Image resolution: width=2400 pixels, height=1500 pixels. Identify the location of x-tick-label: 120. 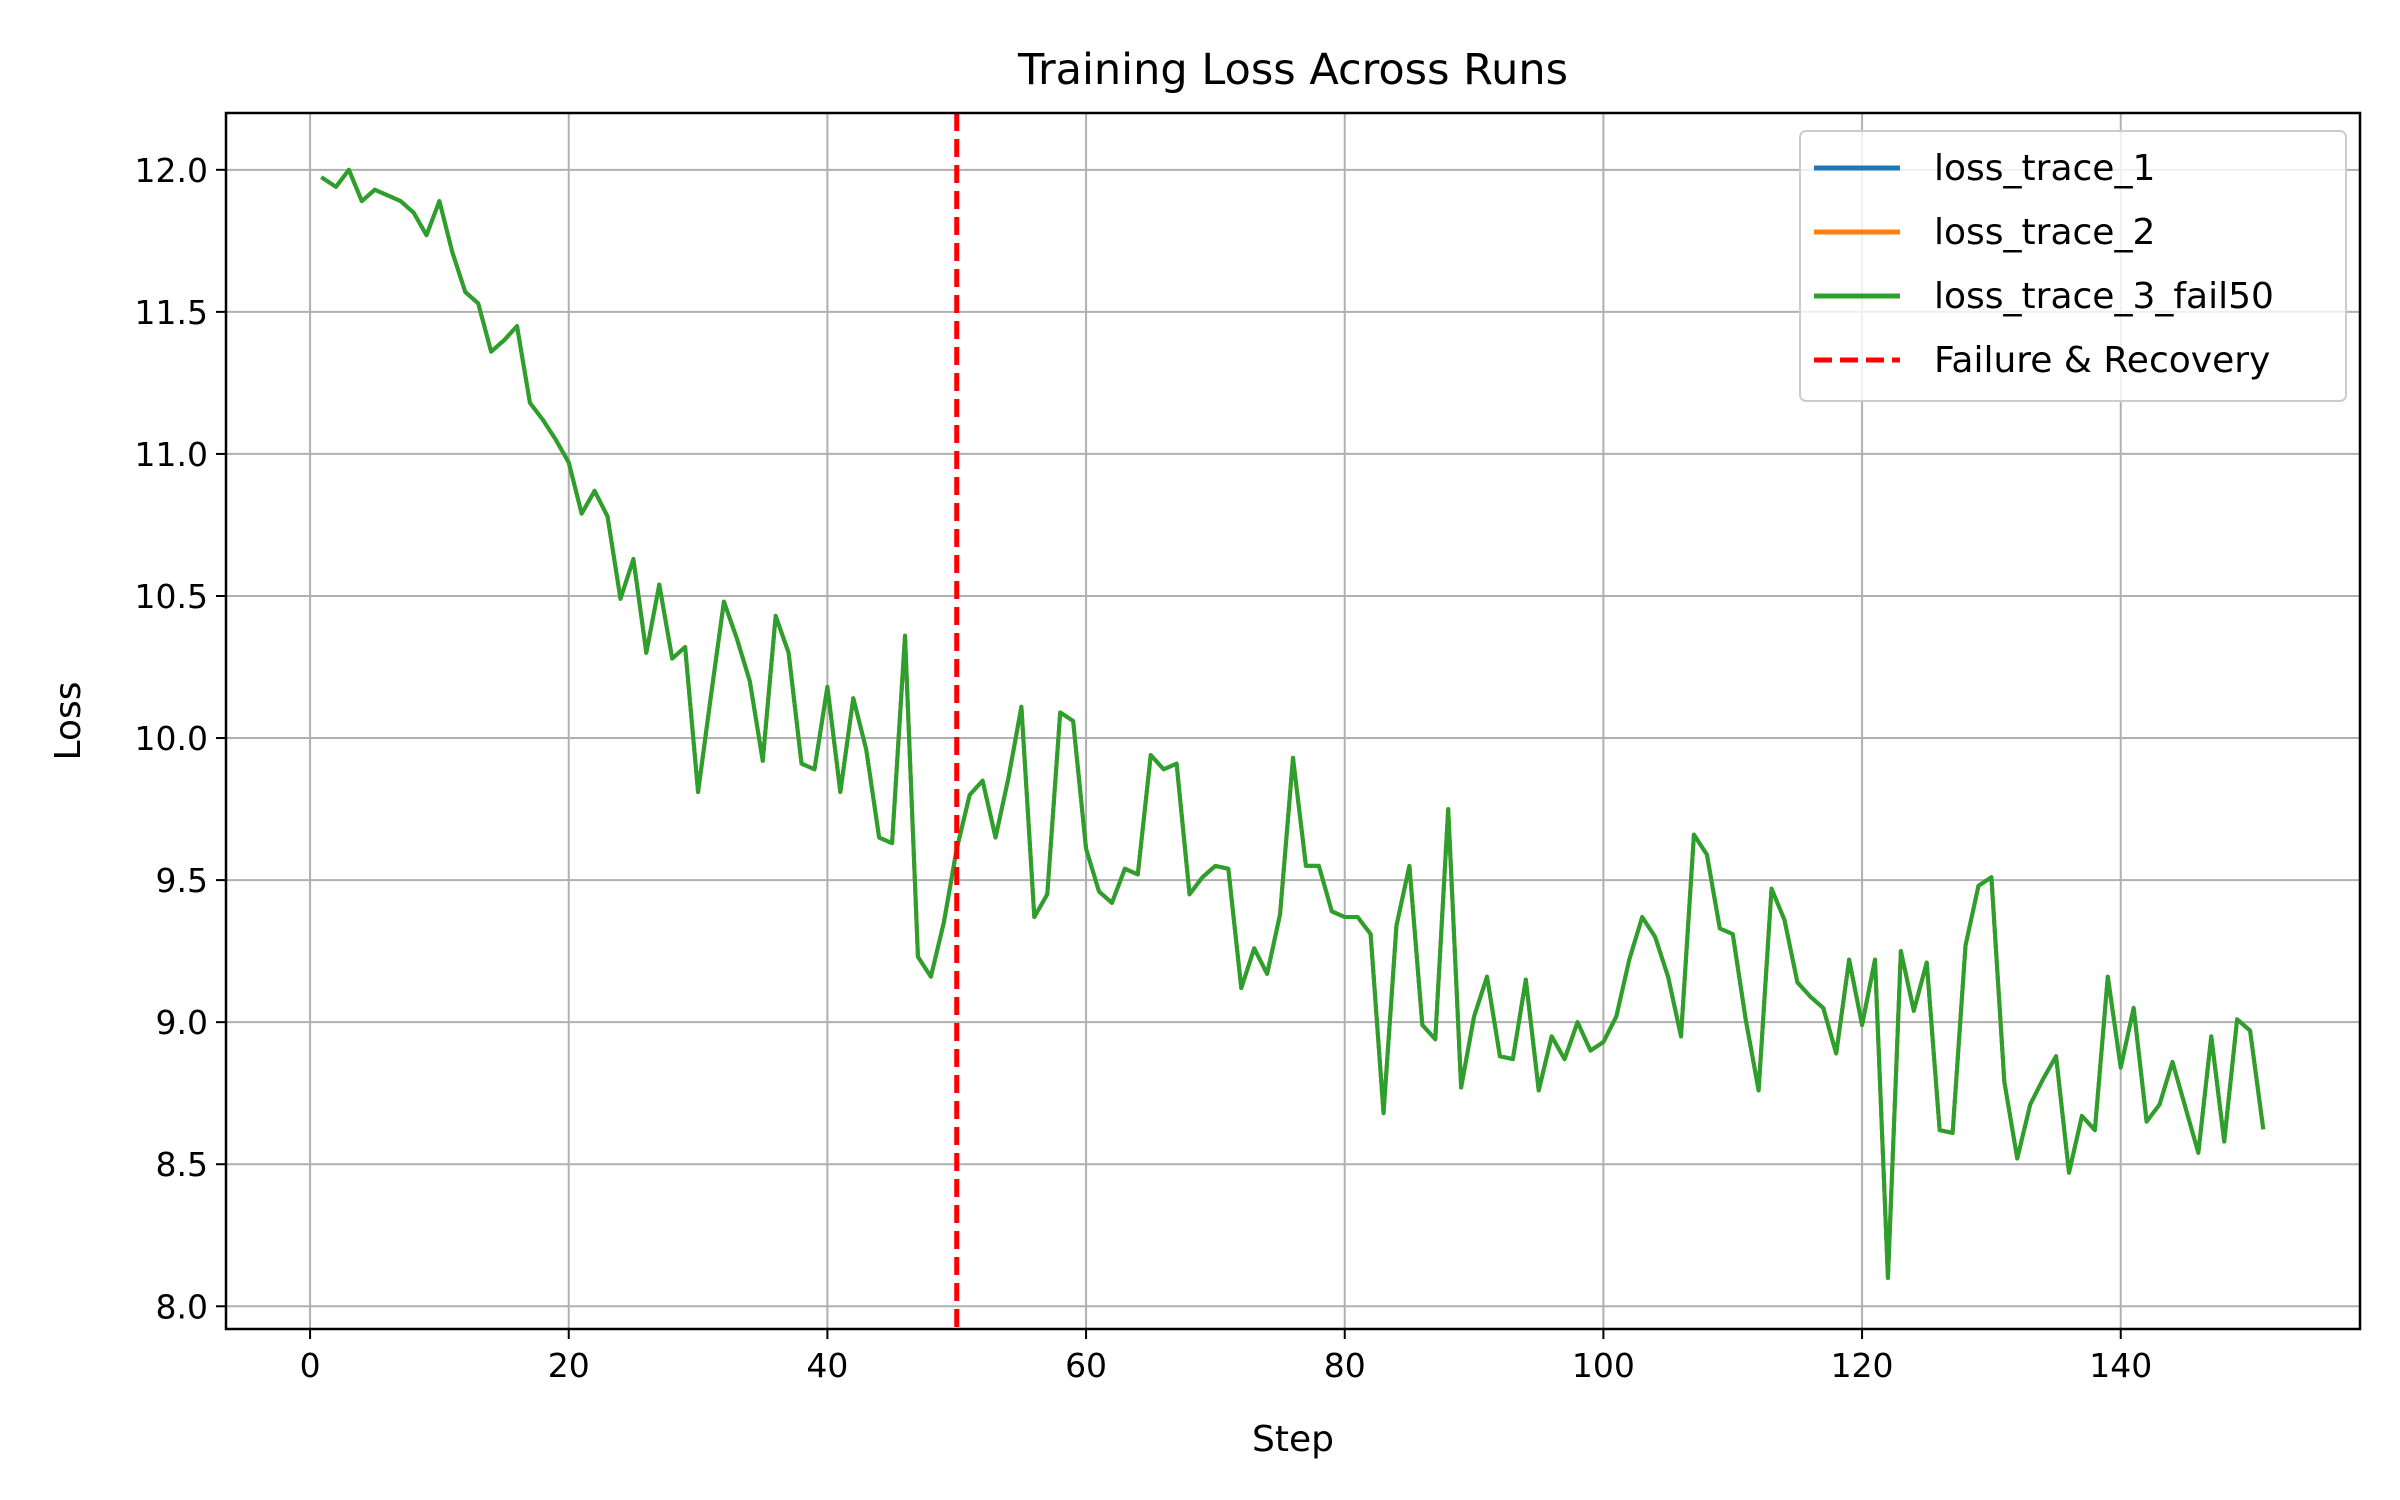
(1862, 1365).